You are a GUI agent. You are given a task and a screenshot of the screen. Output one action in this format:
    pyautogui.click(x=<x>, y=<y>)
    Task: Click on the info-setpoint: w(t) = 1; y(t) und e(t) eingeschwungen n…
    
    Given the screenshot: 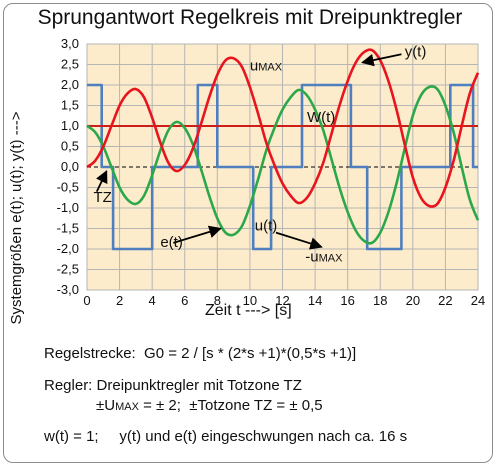 What is the action you would take?
    pyautogui.click(x=226, y=436)
    